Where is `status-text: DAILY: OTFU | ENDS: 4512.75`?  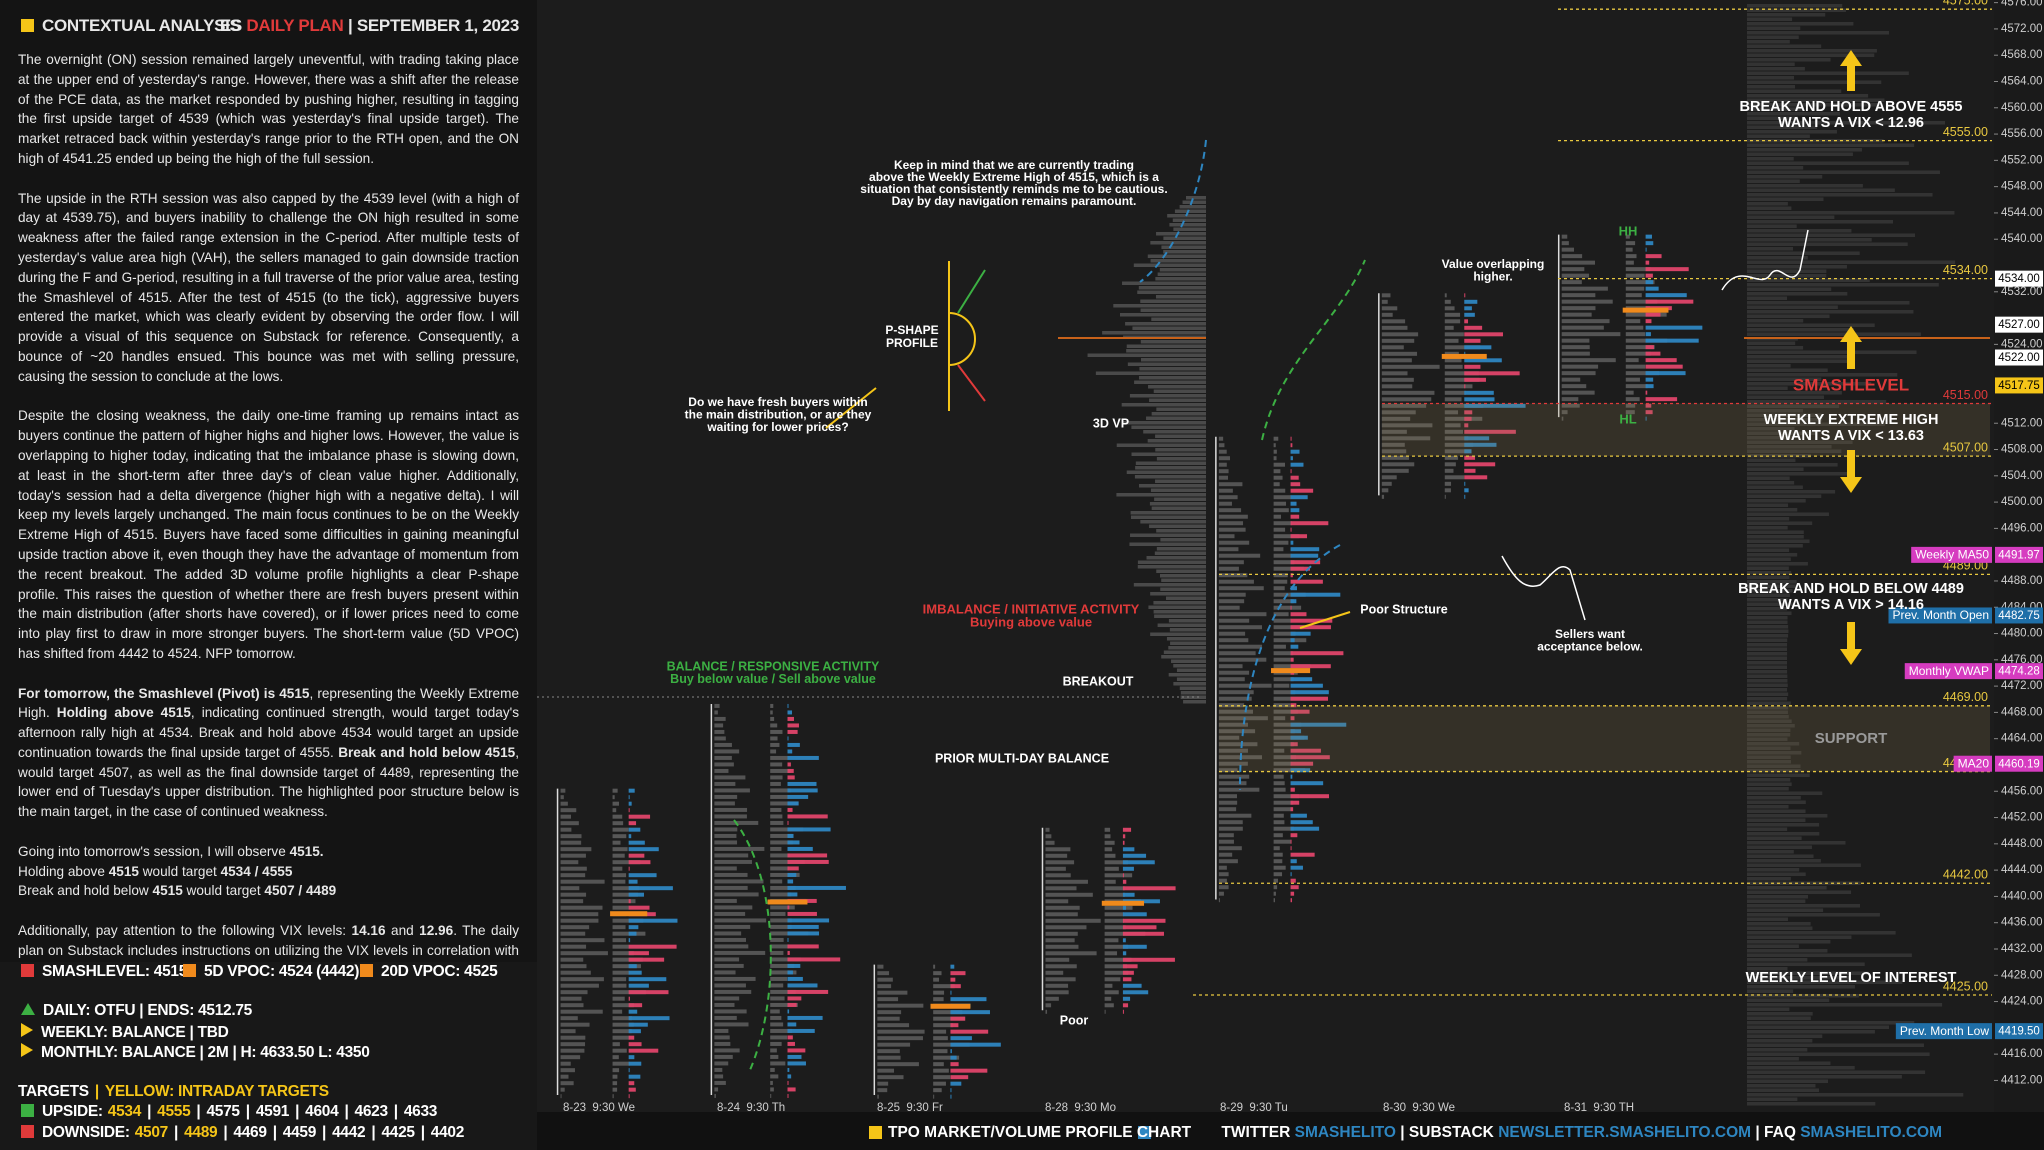
status-text: DAILY: OTFU | ENDS: 4512.75 is located at coordinates (147, 1010).